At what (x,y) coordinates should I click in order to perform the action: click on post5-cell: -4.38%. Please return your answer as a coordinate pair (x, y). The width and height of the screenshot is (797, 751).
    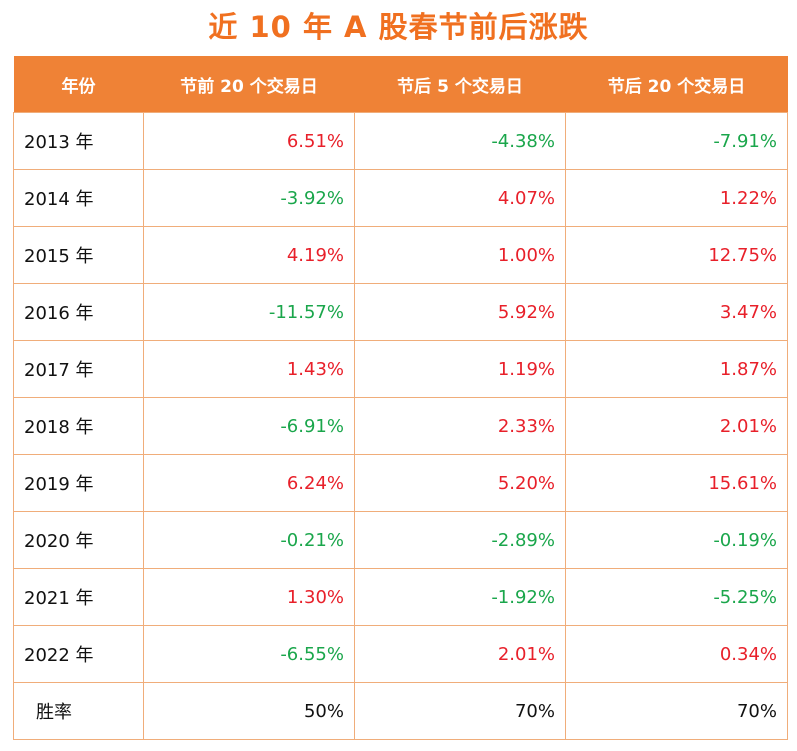
    Looking at the image, I should click on (460, 141).